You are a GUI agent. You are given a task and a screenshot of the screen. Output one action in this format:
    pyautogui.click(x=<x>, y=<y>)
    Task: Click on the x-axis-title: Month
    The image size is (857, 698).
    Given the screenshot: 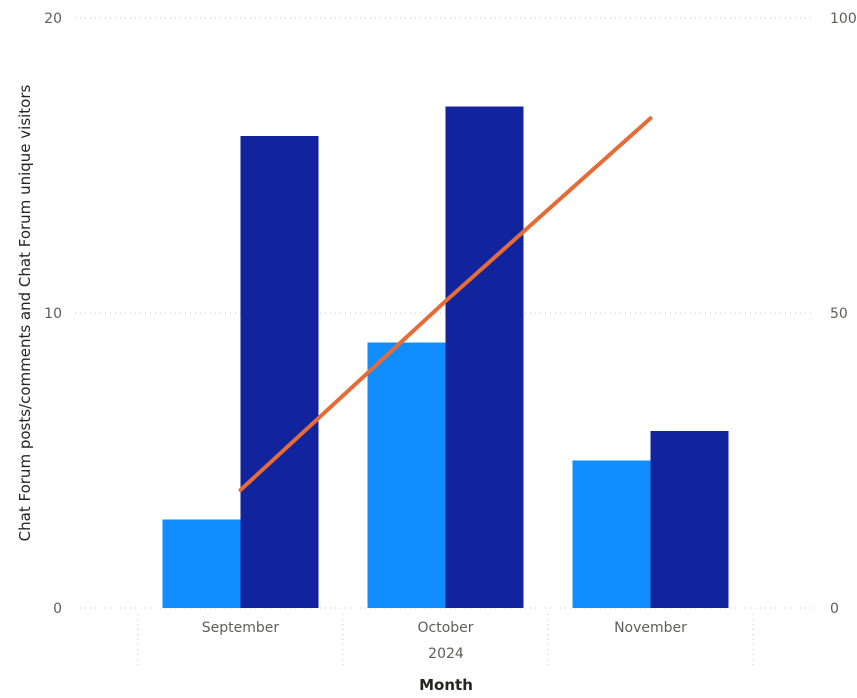 What is the action you would take?
    pyautogui.click(x=446, y=685)
    